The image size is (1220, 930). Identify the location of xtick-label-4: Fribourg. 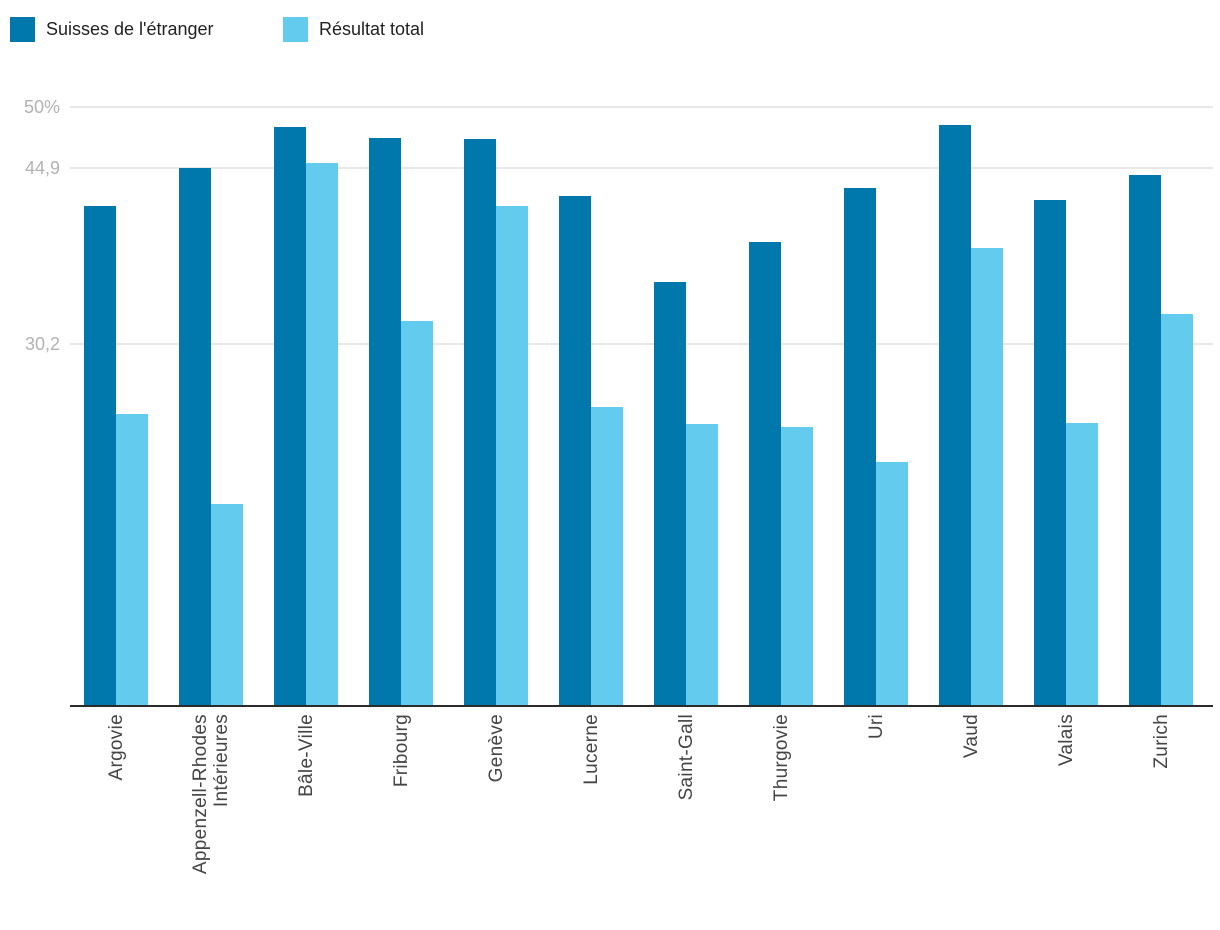
(401, 751).